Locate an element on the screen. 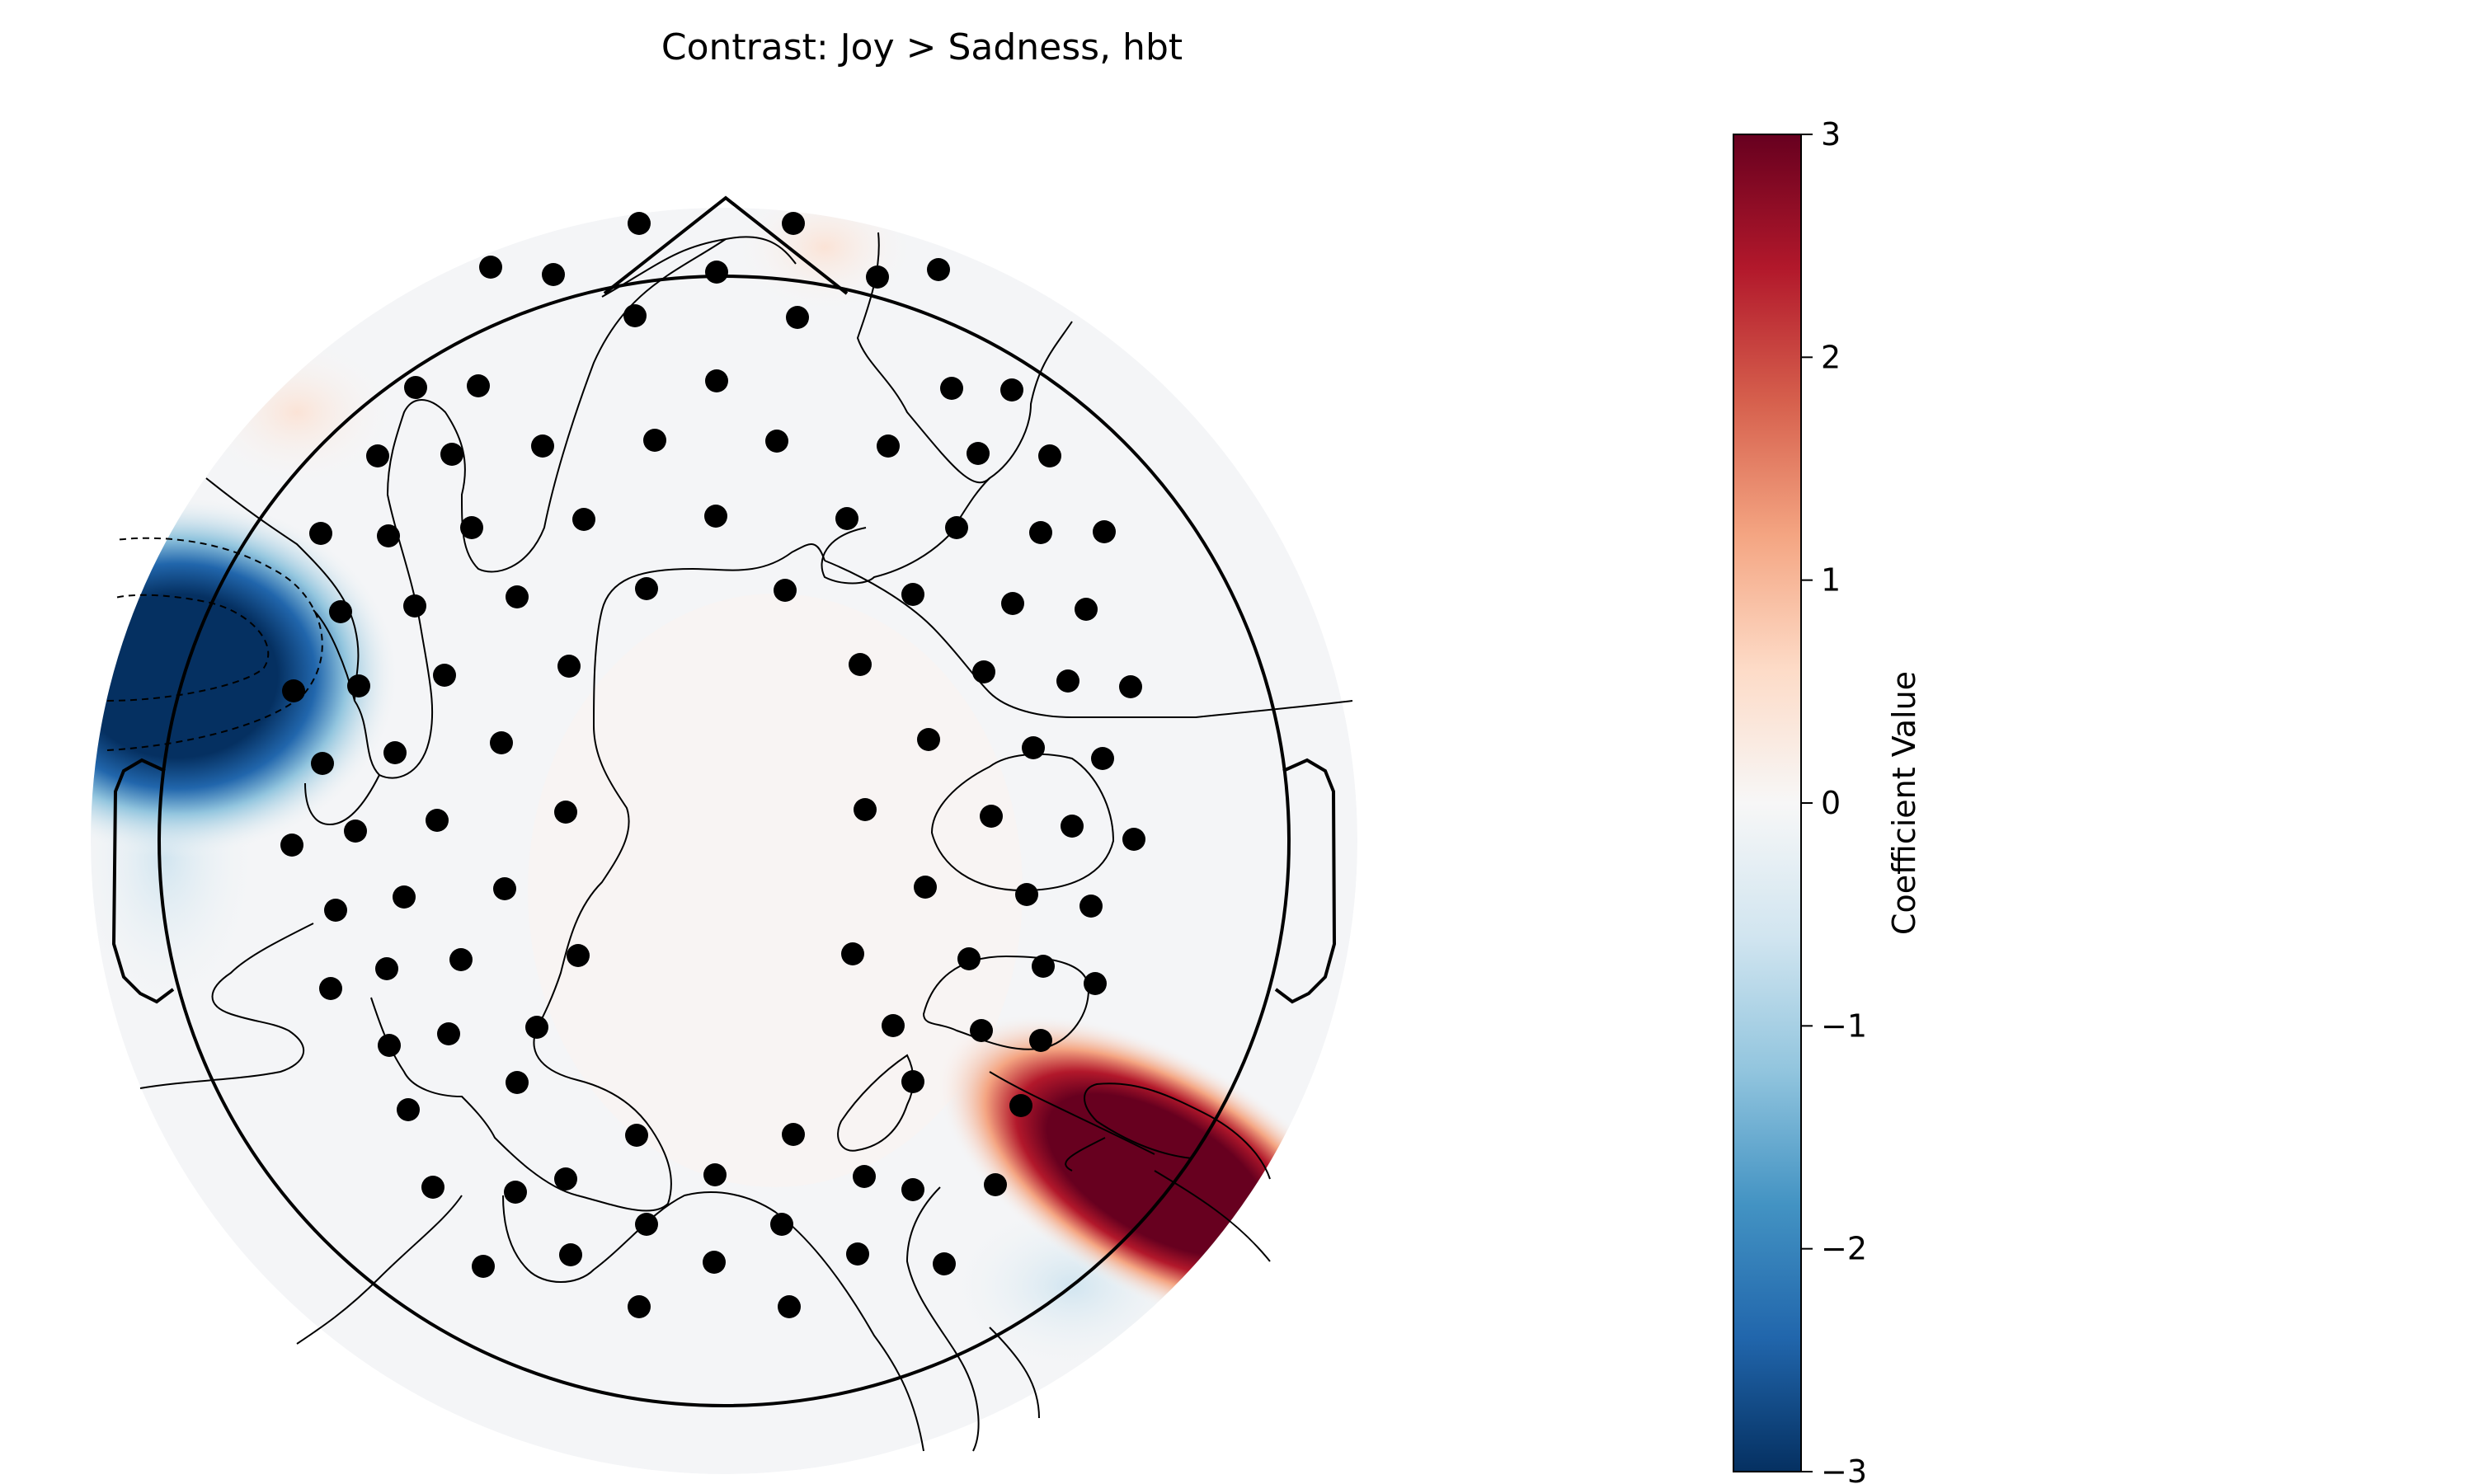  negative-extremum is located at coordinates (245, 676).